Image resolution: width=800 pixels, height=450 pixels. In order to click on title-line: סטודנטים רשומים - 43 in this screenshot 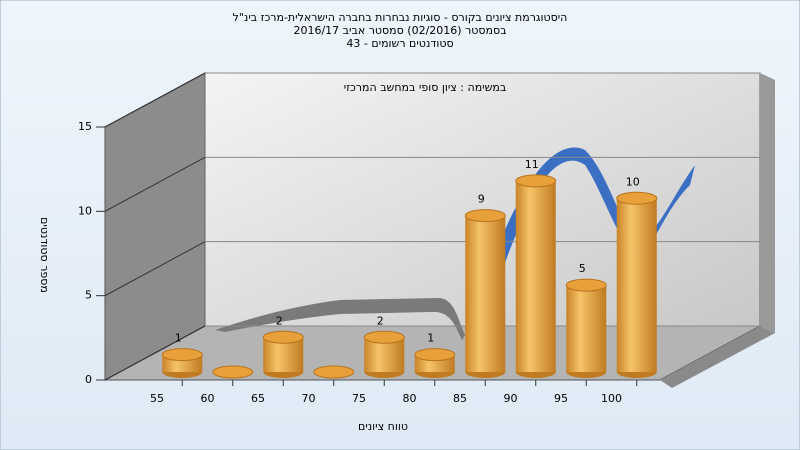, I will do `click(399, 43)`.